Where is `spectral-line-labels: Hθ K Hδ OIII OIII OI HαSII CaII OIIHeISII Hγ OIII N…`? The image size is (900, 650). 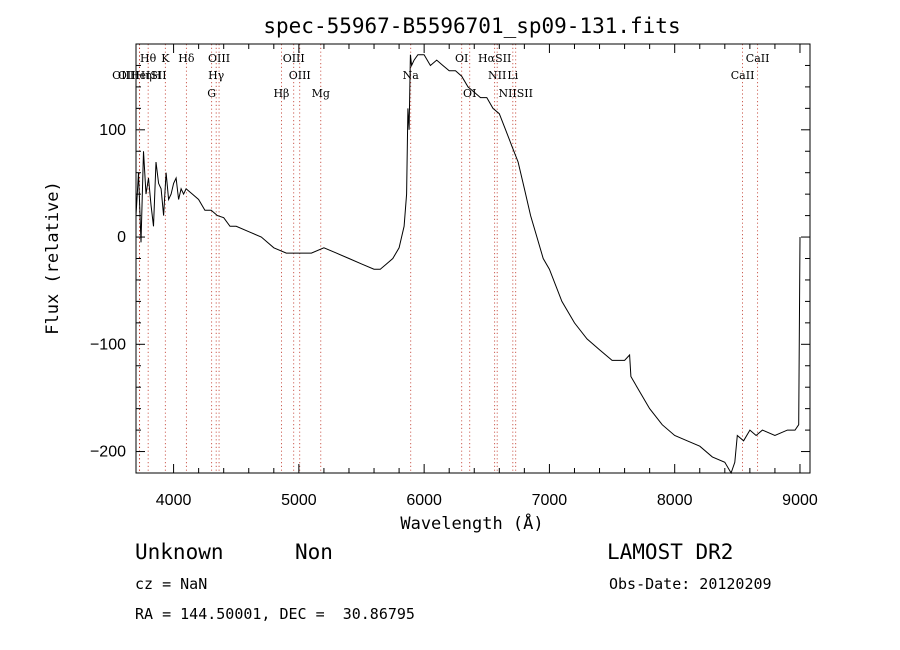 spectral-line-labels: Hθ K Hδ OIII OIII OI HαSII CaII OIIHeISII Hγ OIII N… is located at coordinates (440, 76).